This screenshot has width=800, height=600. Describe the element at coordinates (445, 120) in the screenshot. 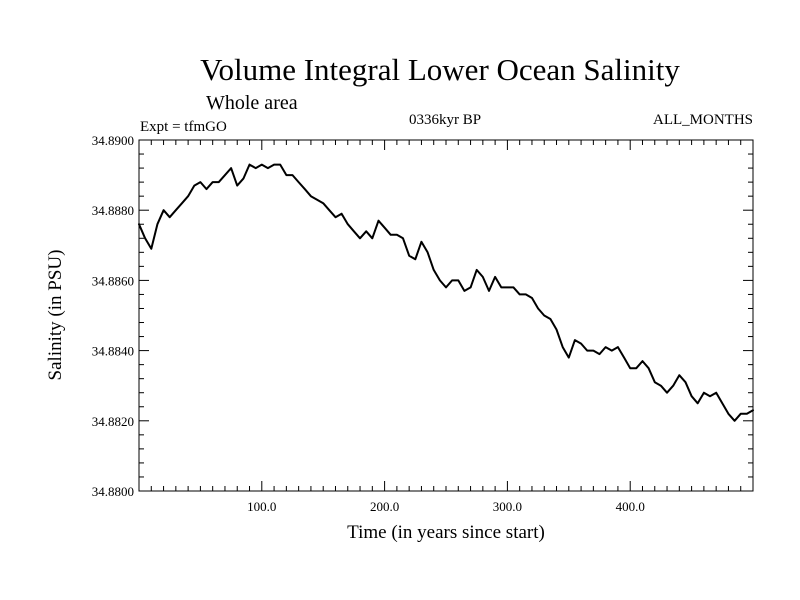

I see `period-label: 0336kyr BP` at that location.